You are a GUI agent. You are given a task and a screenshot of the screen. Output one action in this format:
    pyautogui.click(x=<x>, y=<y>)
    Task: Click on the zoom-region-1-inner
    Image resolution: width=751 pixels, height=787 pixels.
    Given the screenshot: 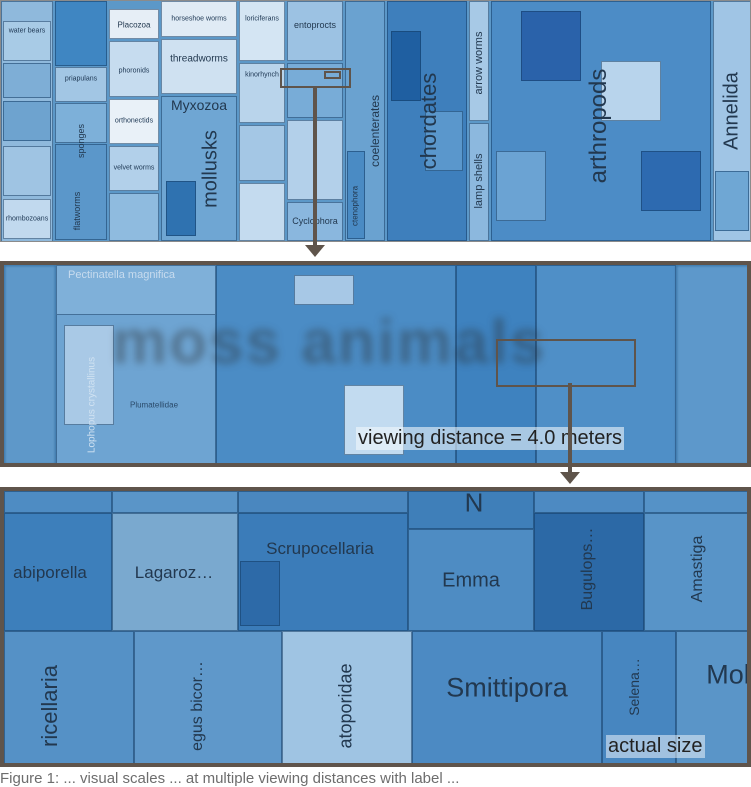 What is the action you would take?
    pyautogui.click(x=332, y=75)
    